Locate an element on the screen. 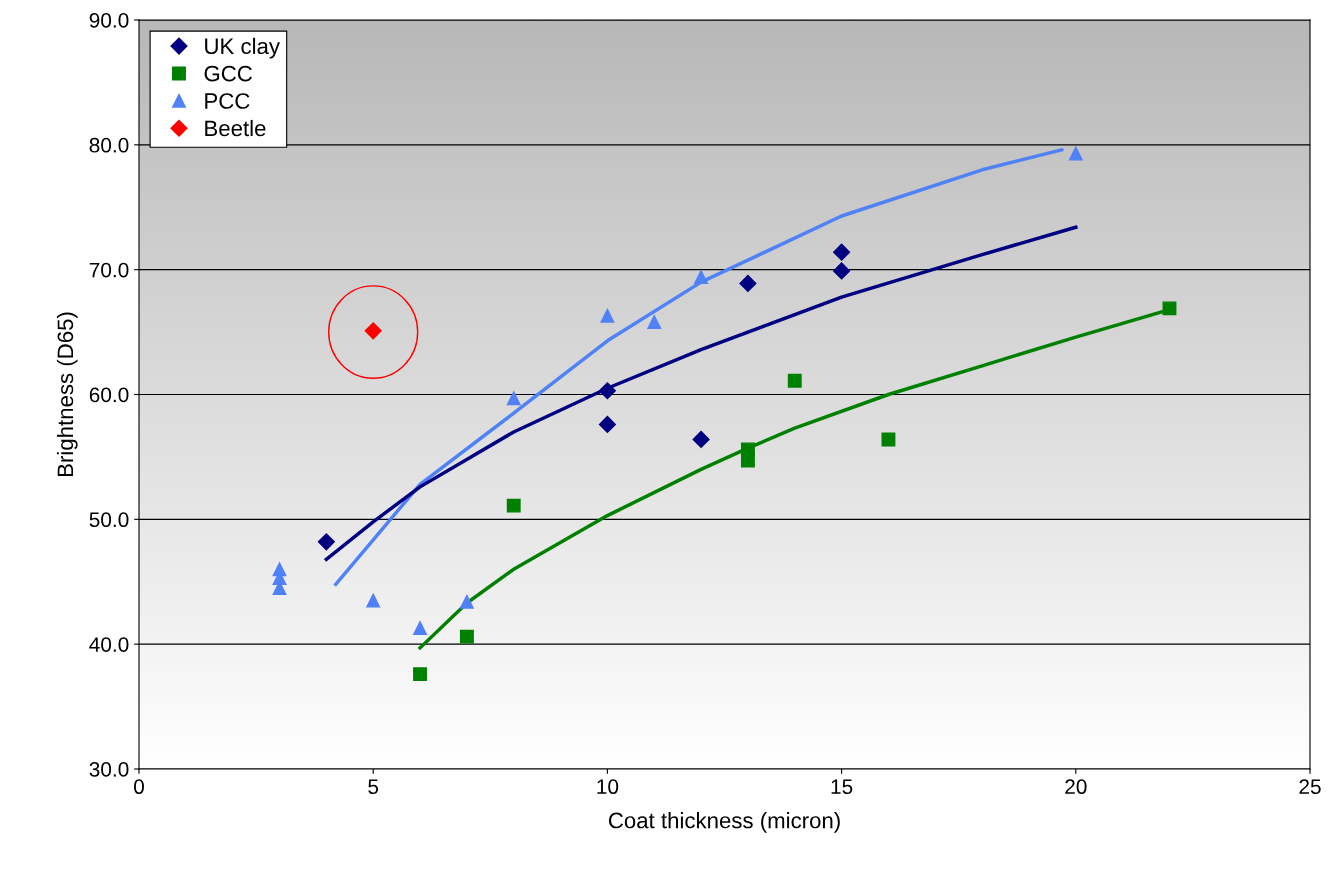 The image size is (1331, 879). x-tick-label: 5 is located at coordinates (373, 787).